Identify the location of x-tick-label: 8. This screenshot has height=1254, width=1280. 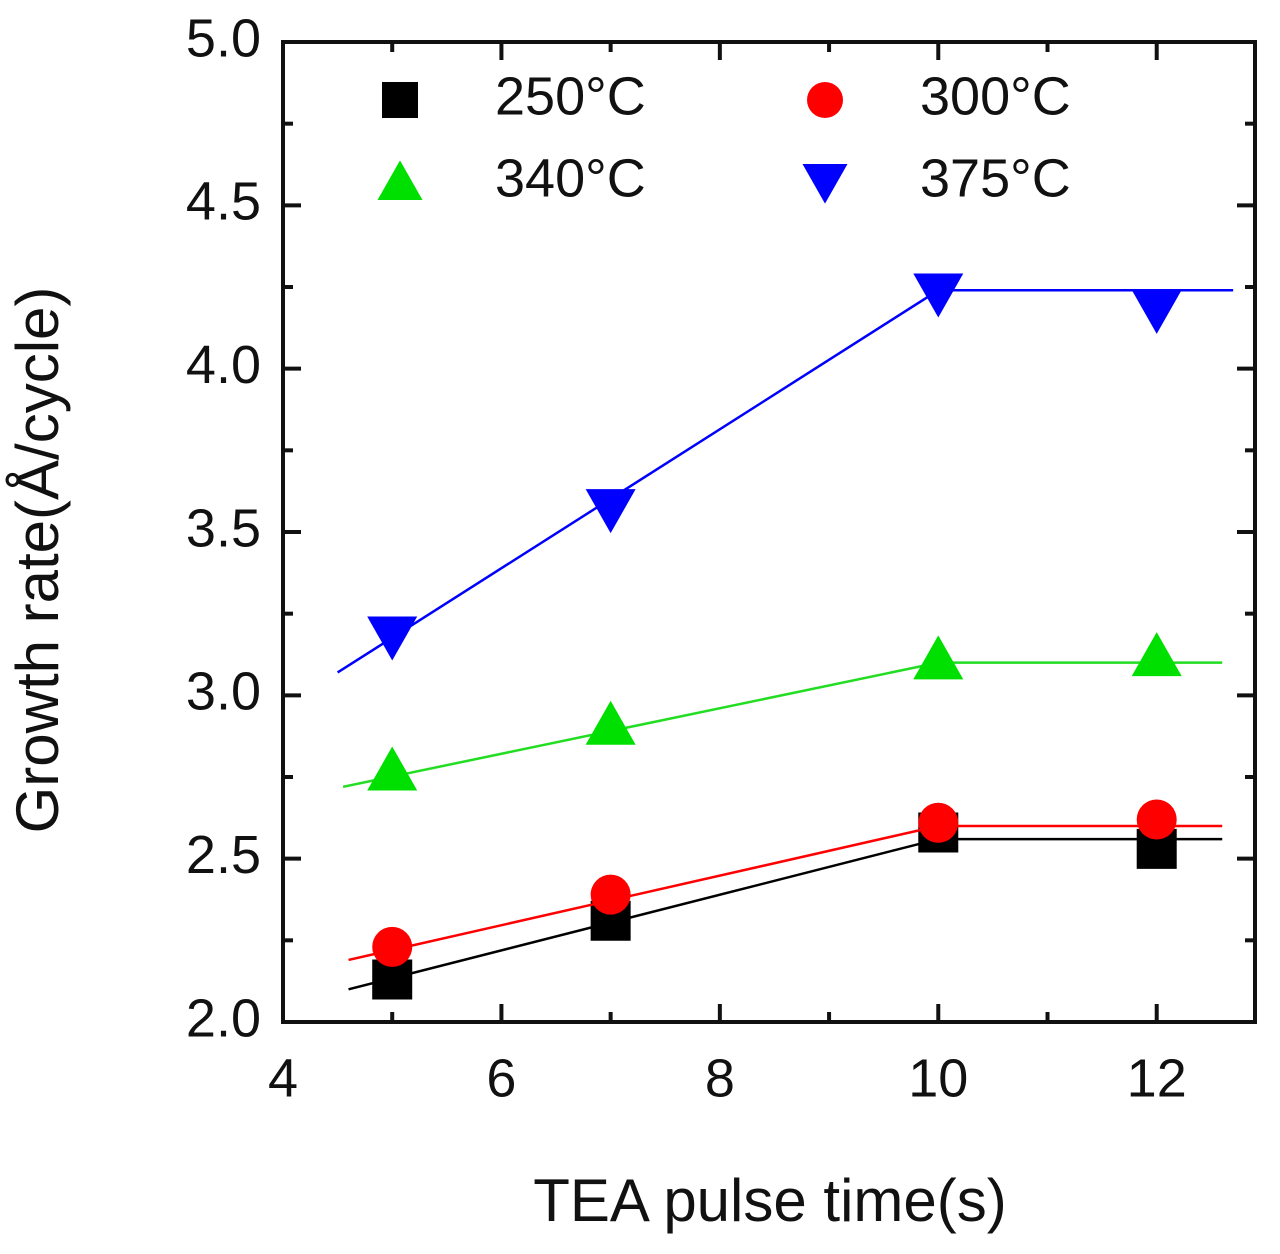
(720, 1078).